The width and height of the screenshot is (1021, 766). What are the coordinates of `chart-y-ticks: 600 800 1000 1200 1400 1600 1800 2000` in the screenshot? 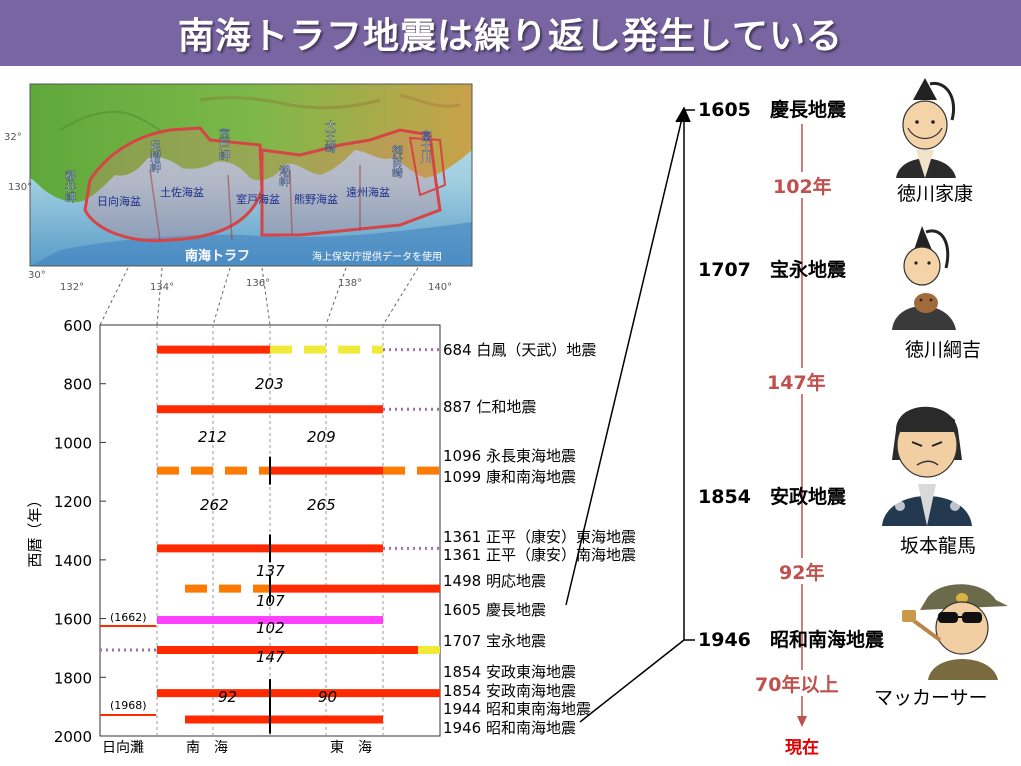 It's located at (80, 531).